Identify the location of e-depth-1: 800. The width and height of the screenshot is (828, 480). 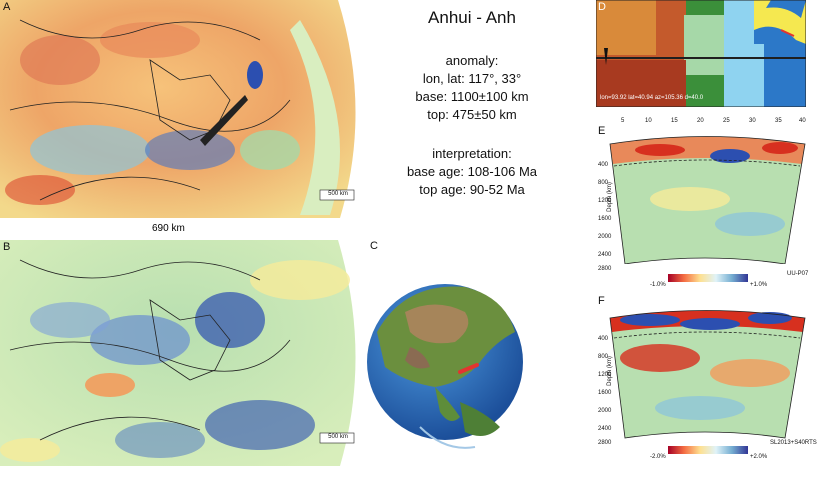
(603, 183).